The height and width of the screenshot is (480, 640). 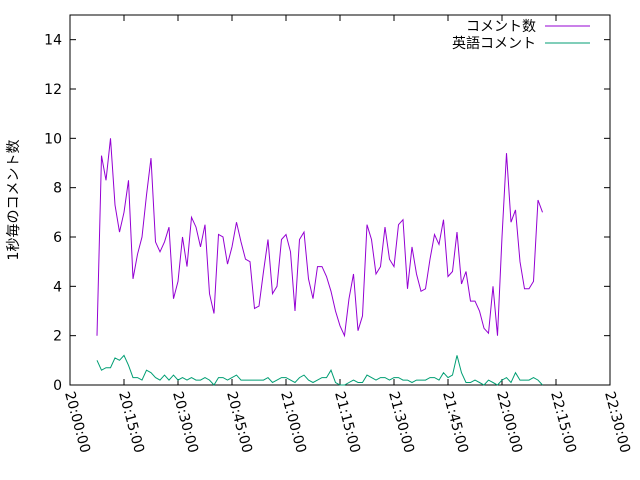 I want to click on y-tick-label: 12, so click(x=53, y=90).